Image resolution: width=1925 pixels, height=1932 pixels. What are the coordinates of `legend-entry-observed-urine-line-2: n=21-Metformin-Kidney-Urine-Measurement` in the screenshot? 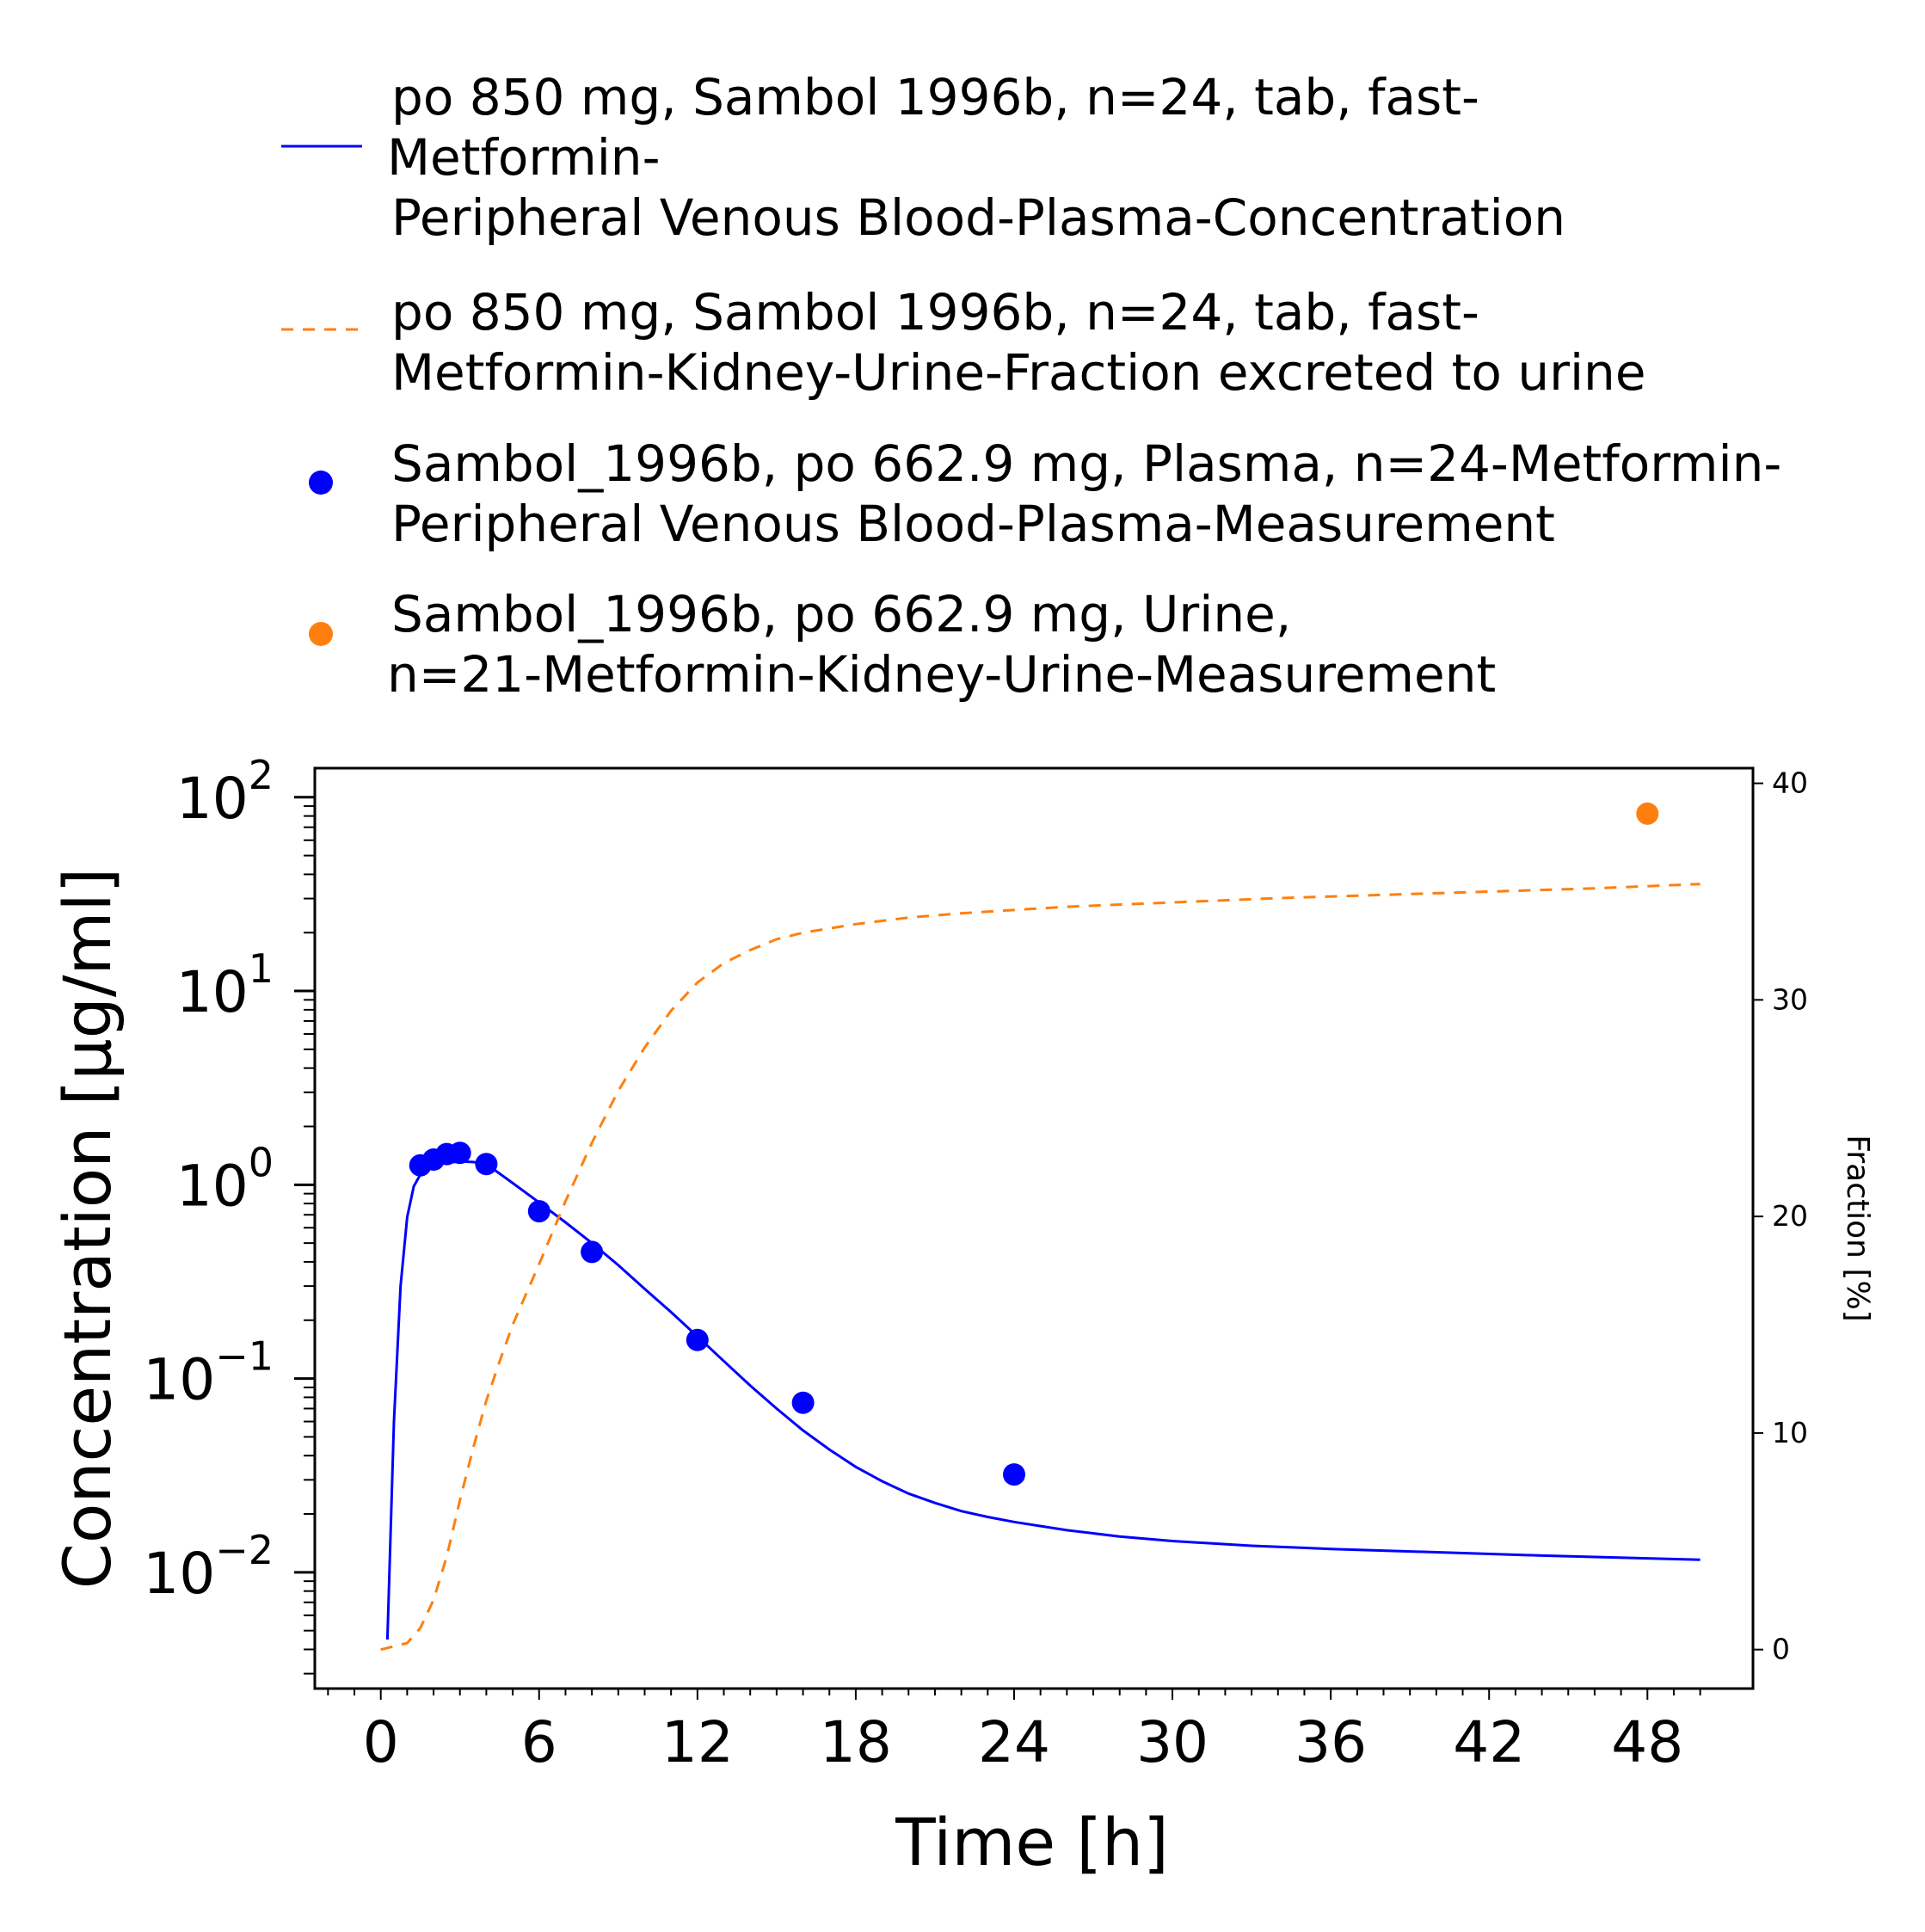 It's located at (941, 674).